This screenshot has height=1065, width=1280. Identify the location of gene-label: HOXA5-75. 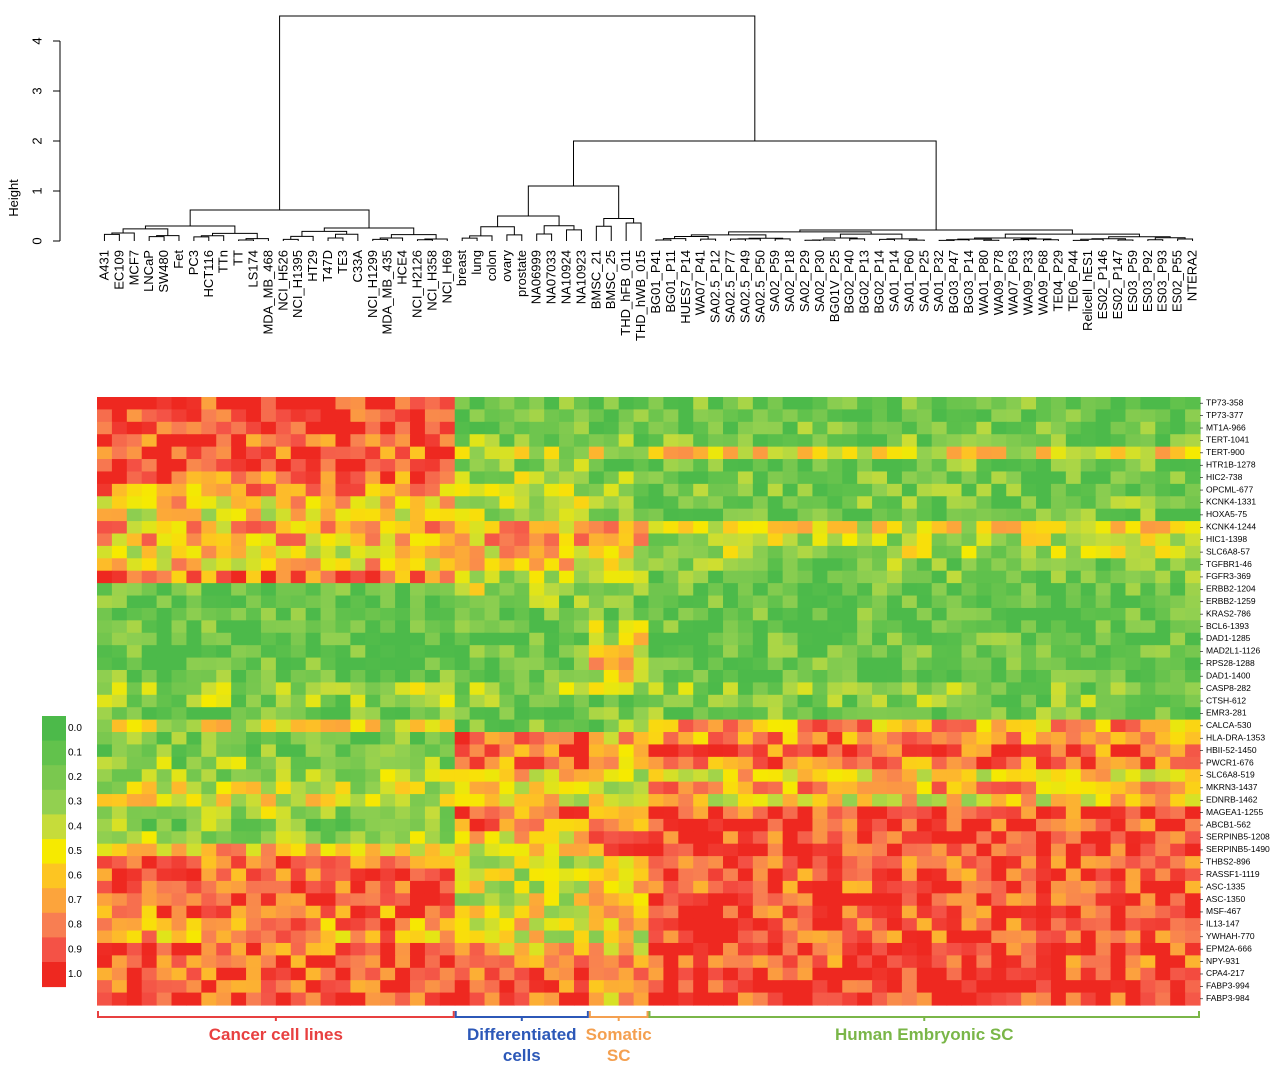
(1226, 514).